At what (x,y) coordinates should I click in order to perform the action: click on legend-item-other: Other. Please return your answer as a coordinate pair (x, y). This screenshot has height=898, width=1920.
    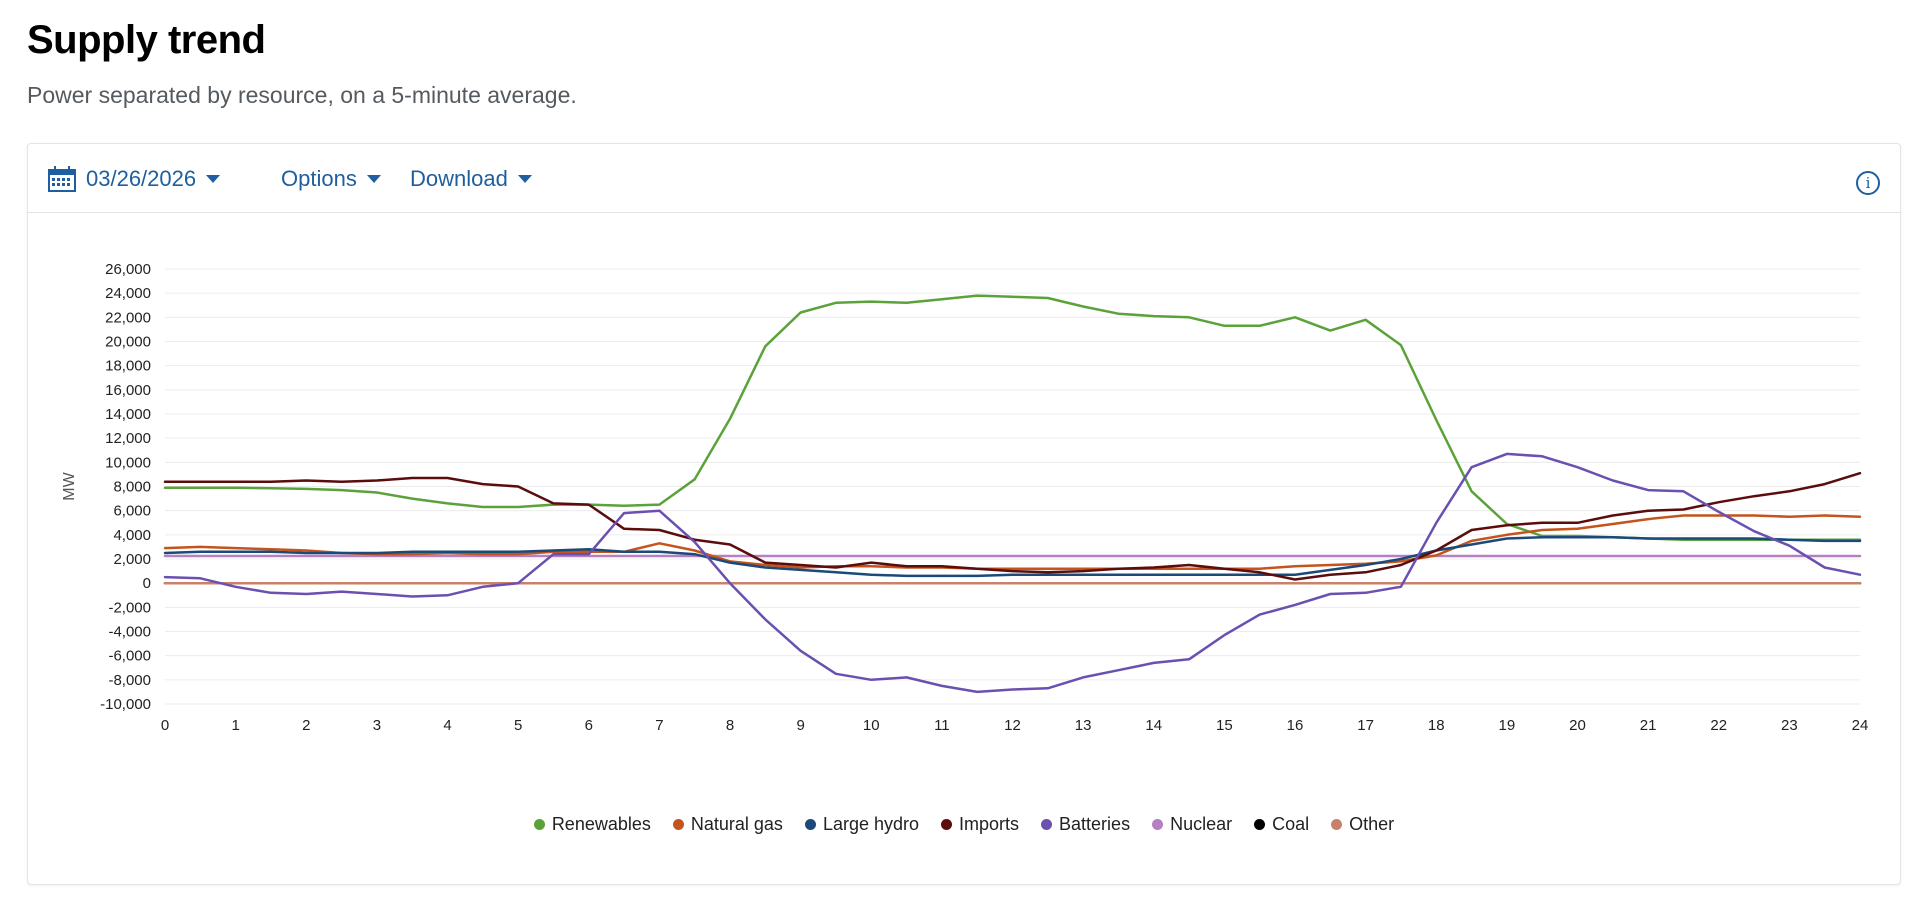
    Looking at the image, I should click on (1362, 824).